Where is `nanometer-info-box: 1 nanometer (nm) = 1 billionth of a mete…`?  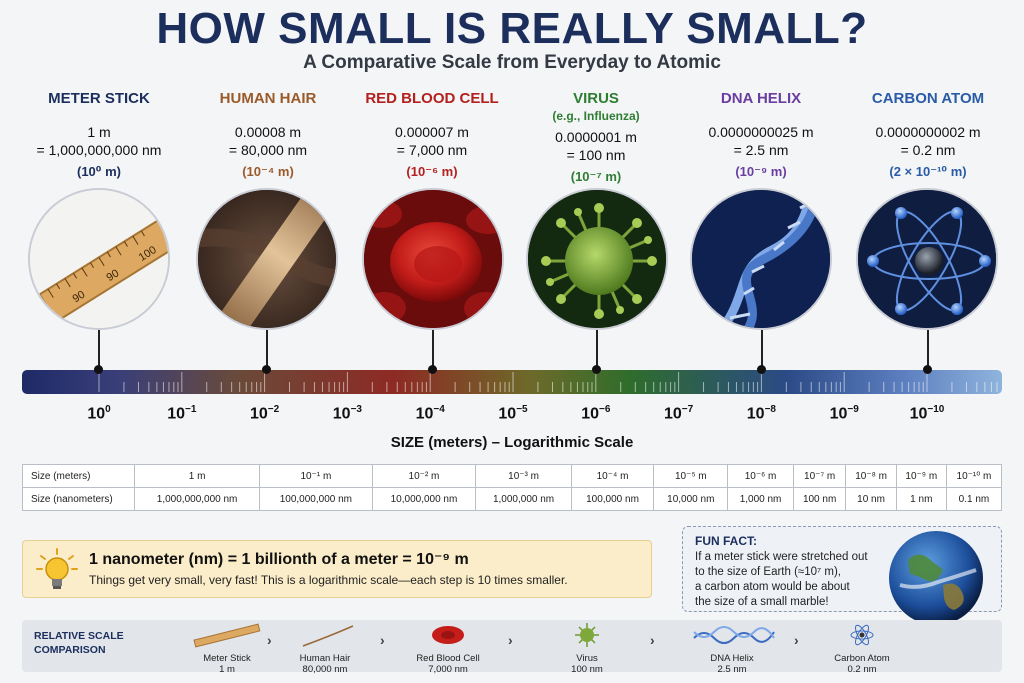
nanometer-info-box: 1 nanometer (nm) = 1 billionth of a mete… is located at coordinates (337, 569).